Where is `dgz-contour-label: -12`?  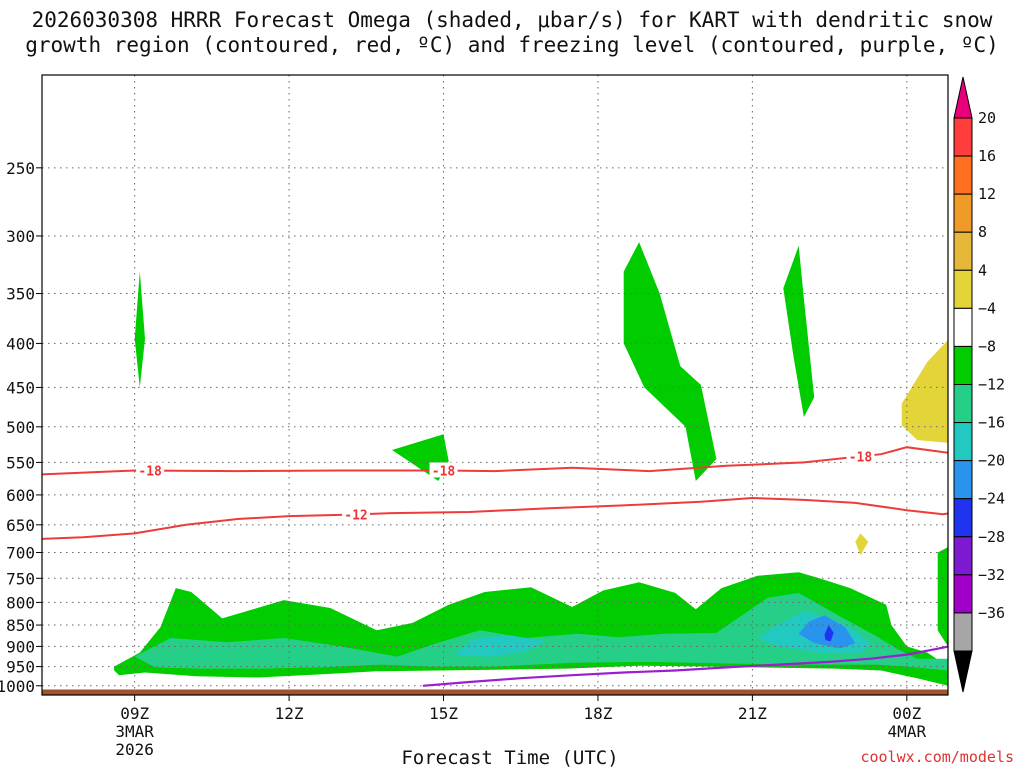
dgz-contour-label: -12 is located at coordinates (355, 515).